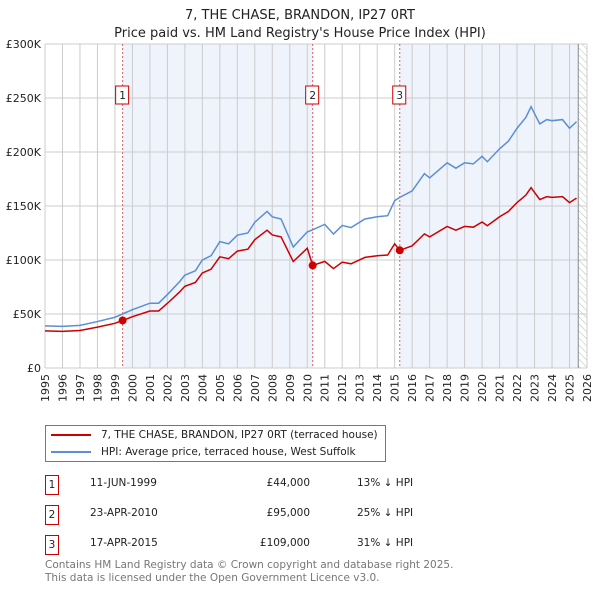 This screenshot has width=600, height=590. I want to click on sale-marker-badge: 2, so click(52, 515).